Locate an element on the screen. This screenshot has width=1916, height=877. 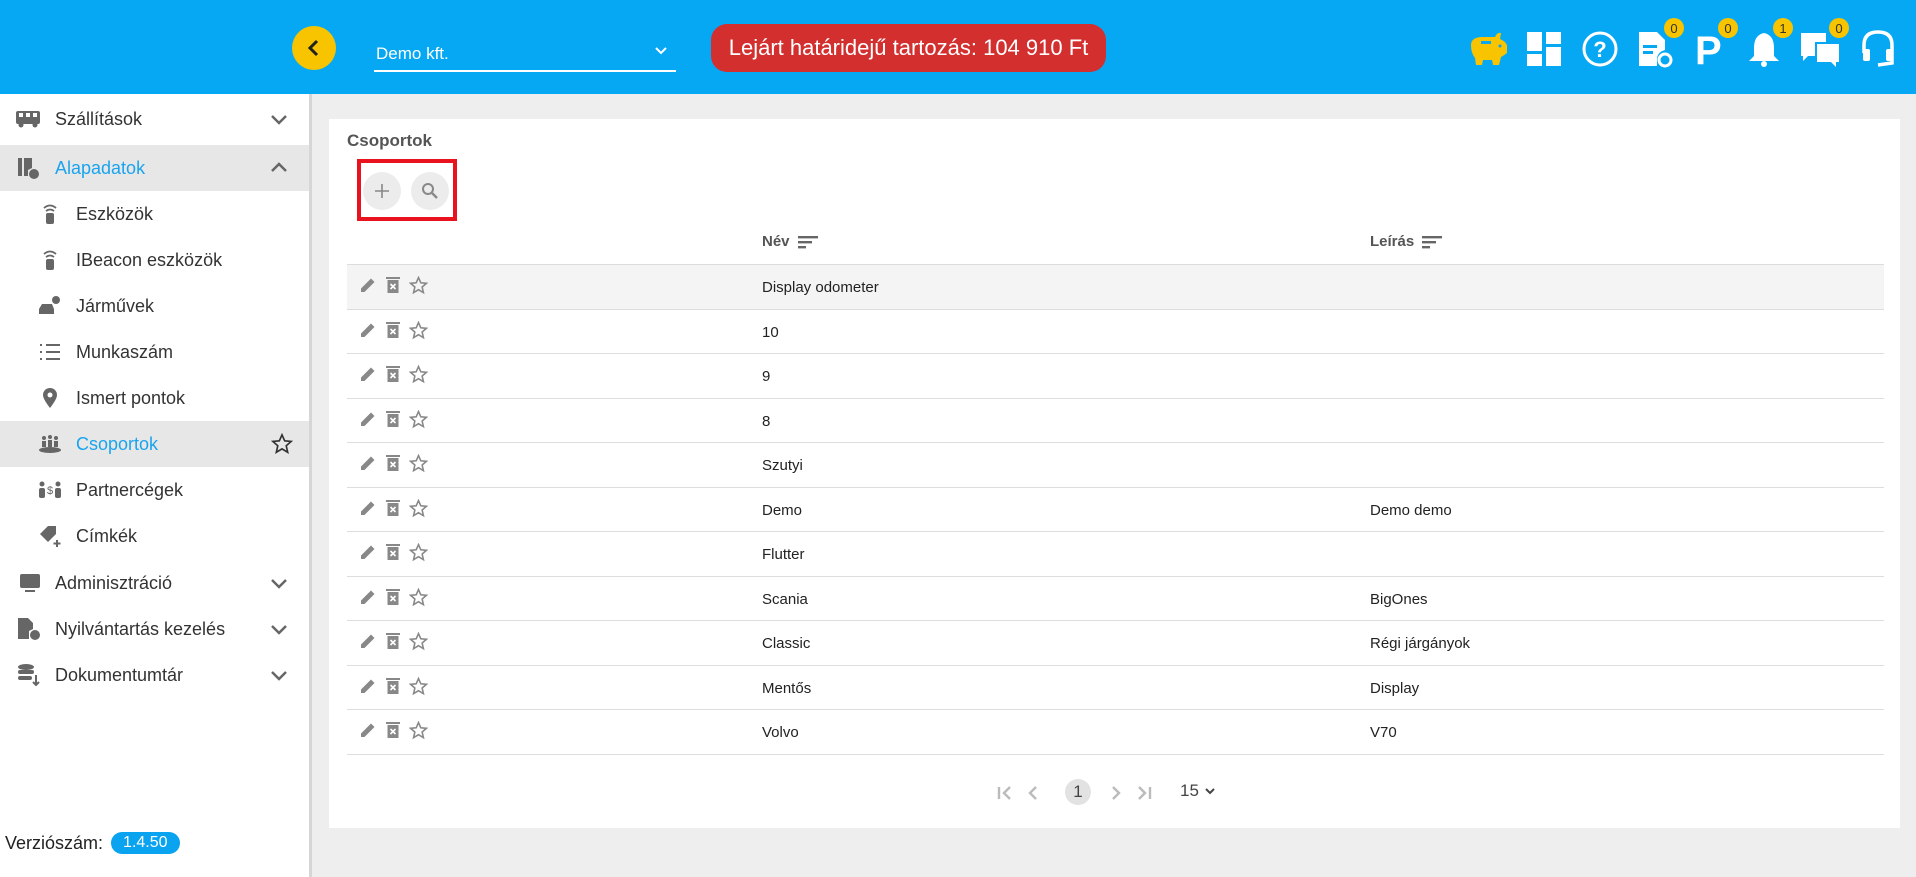
chevron-down-icon is located at coordinates (661, 51).